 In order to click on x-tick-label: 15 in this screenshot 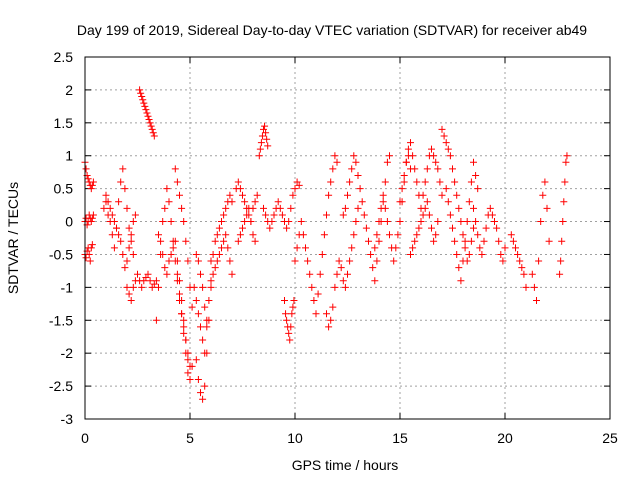, I will do `click(400, 438)`.